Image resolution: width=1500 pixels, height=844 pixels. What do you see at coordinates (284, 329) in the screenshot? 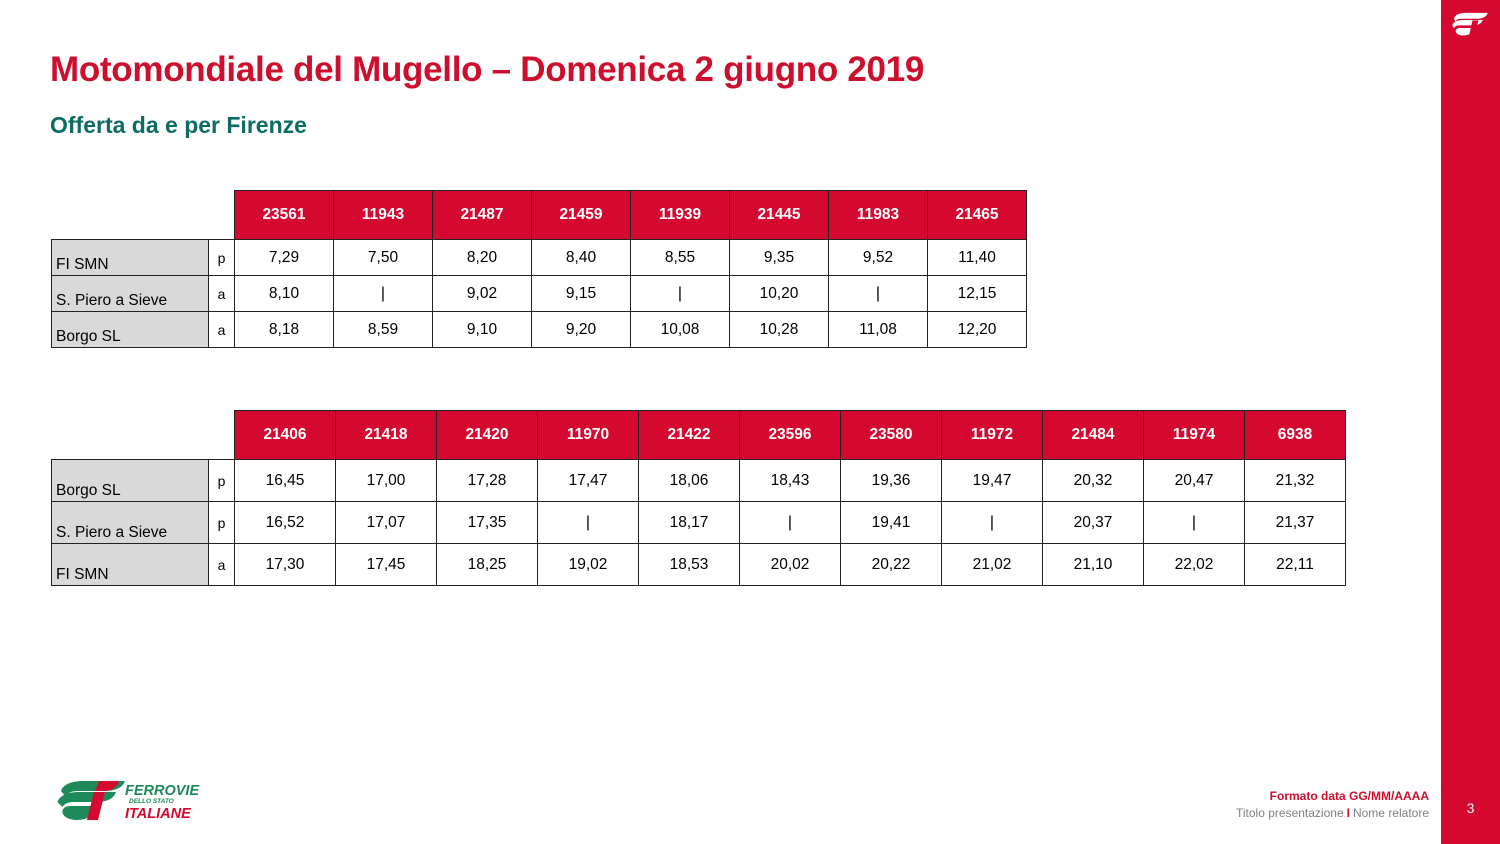
I see `time-cell: 8,18` at bounding box center [284, 329].